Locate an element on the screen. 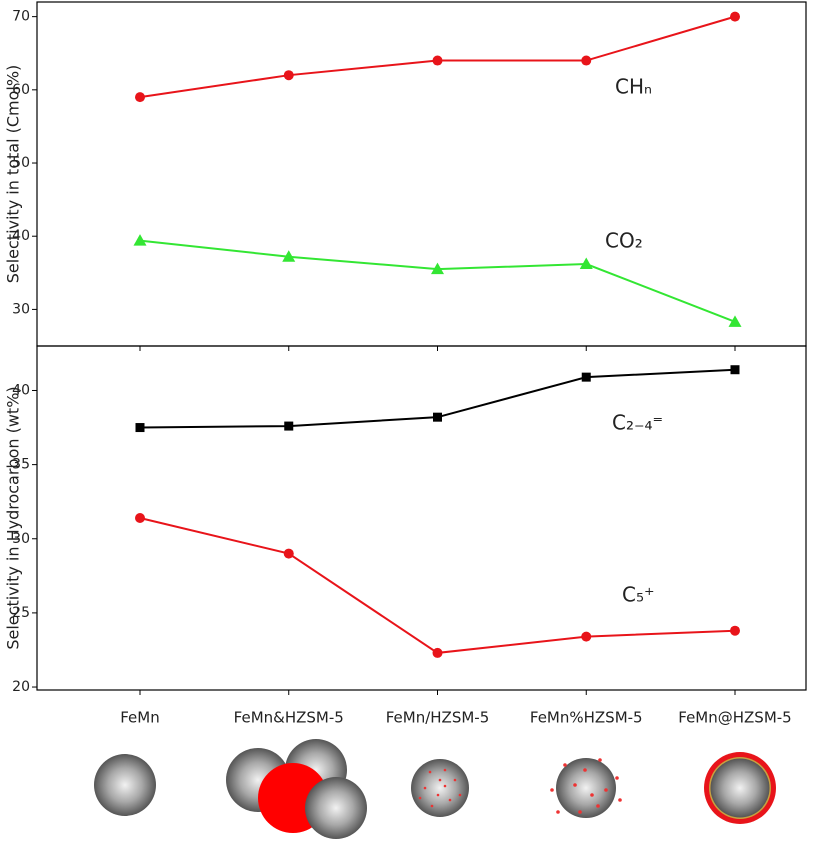  x-tick-label: FeMn%HZSM-5 is located at coordinates (586, 718).